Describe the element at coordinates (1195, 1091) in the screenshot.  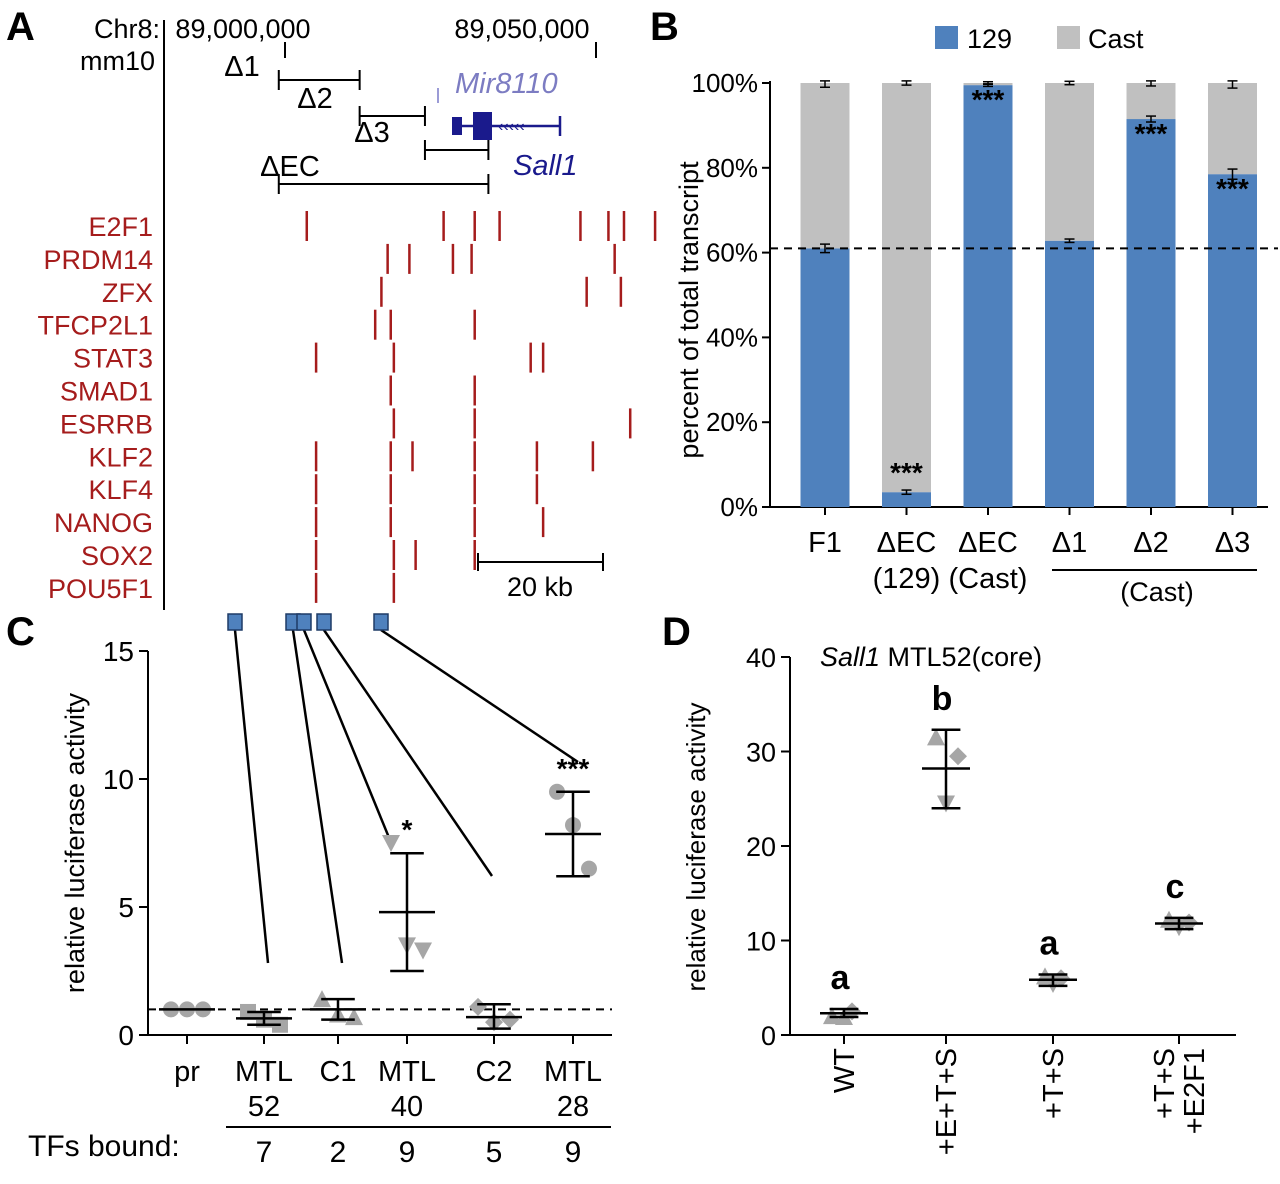
I see `x-label-d-4-2: +E2F1` at that location.